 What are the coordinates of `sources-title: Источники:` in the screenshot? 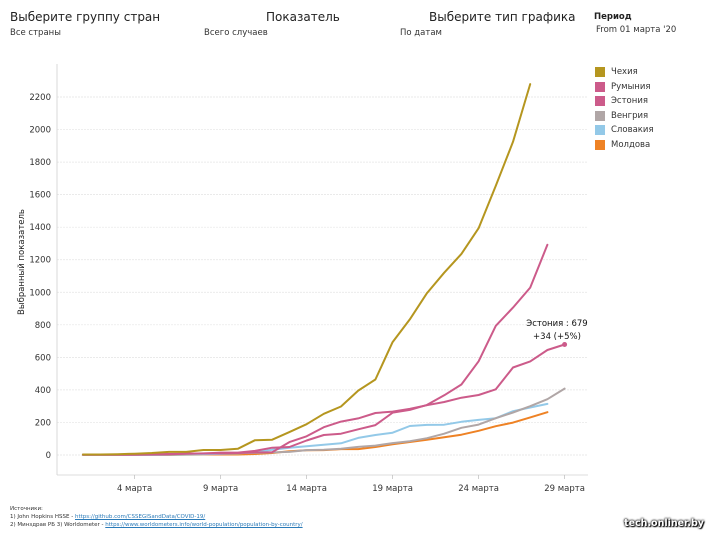 It's located at (26, 509).